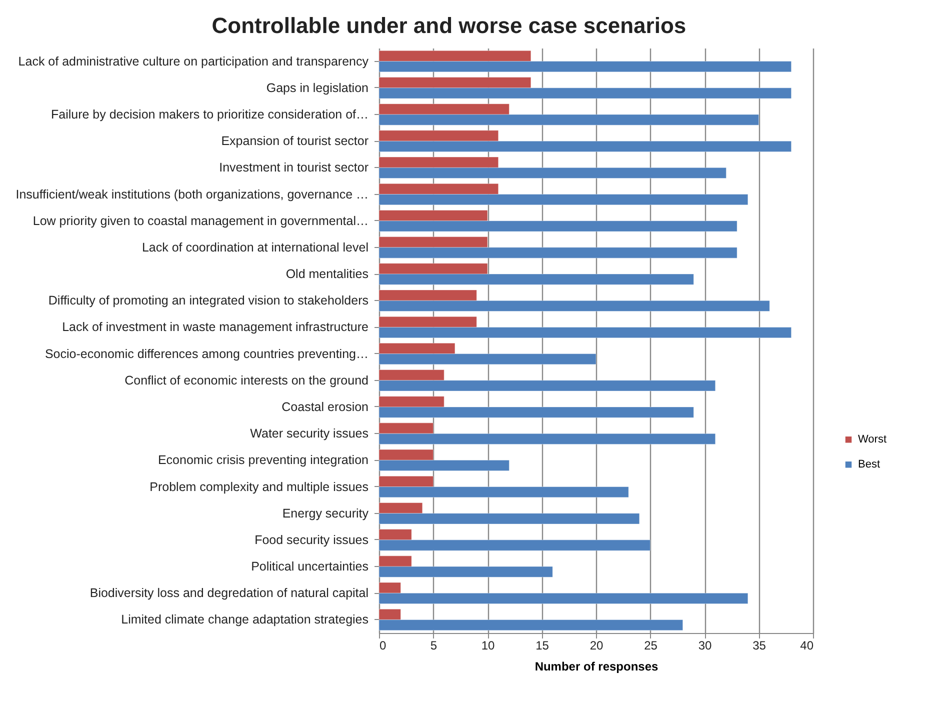  I want to click on y-tick-label: Expansion of tourist sector, so click(294, 141).